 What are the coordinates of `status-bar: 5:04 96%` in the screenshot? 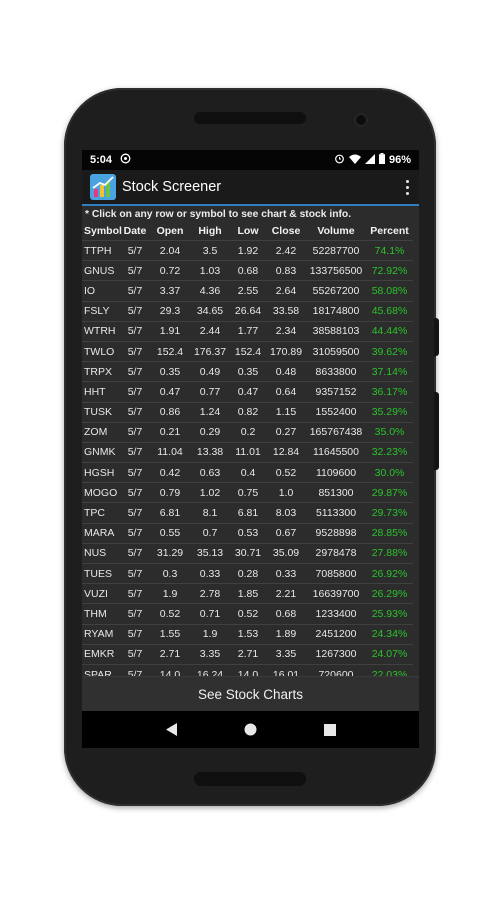 It's located at (250, 160).